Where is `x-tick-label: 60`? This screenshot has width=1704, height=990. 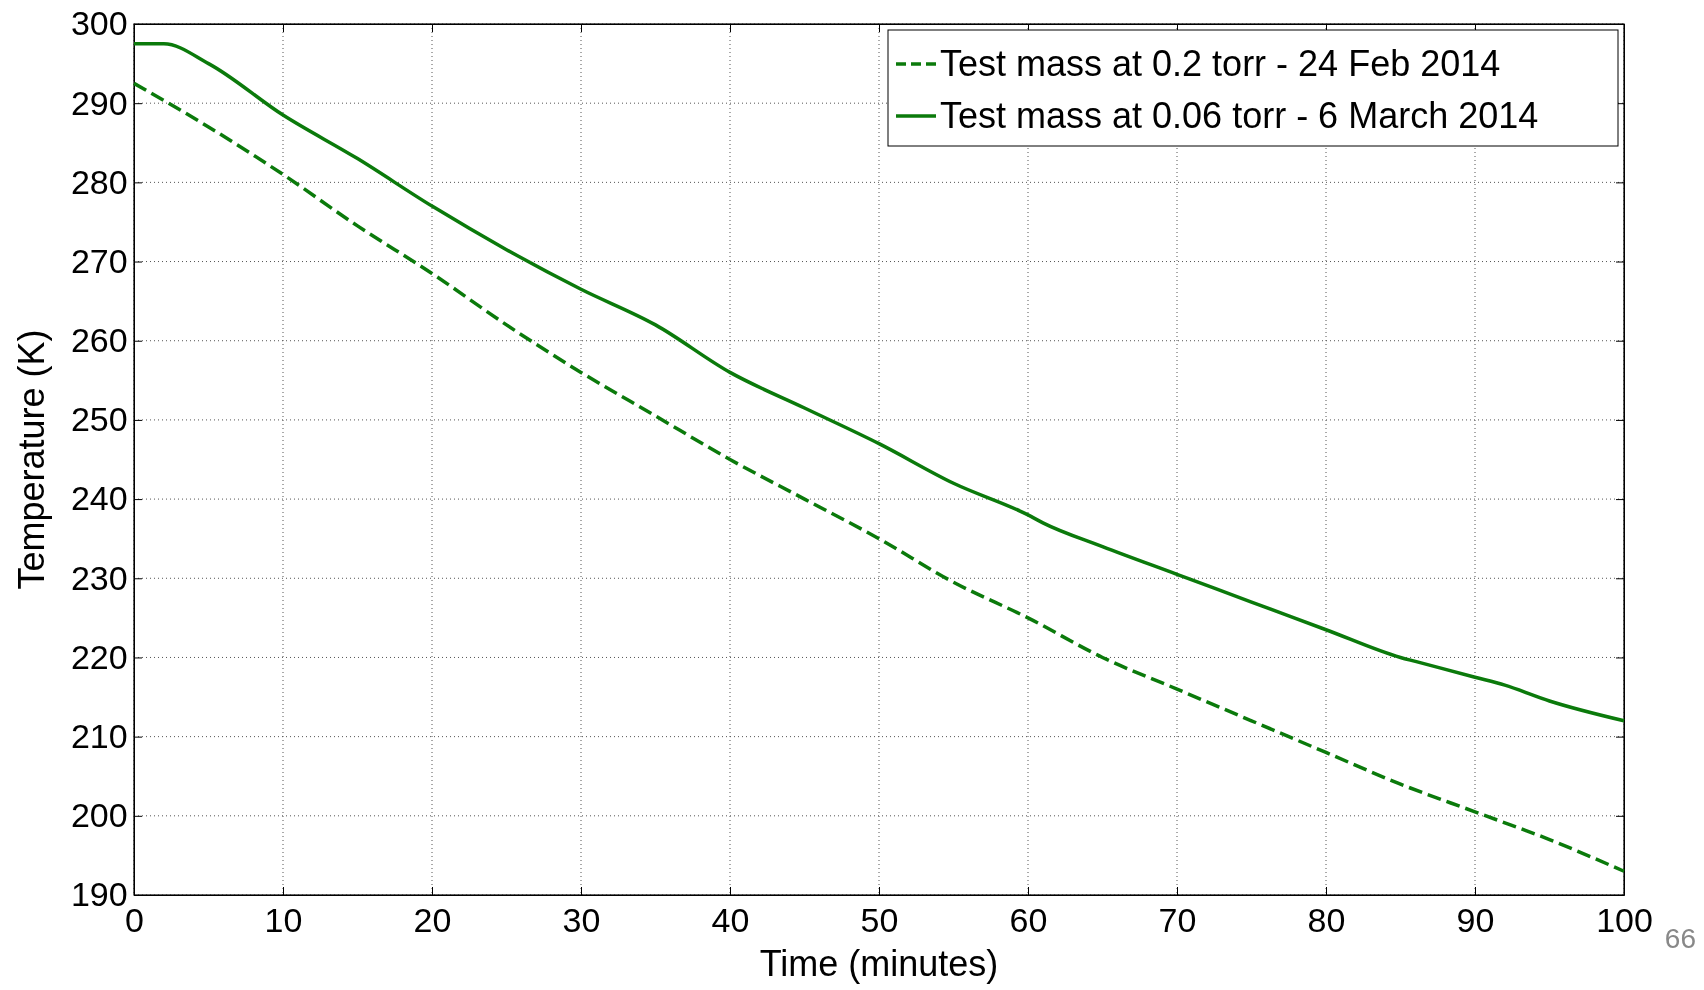
x-tick-label: 60 is located at coordinates (1028, 920).